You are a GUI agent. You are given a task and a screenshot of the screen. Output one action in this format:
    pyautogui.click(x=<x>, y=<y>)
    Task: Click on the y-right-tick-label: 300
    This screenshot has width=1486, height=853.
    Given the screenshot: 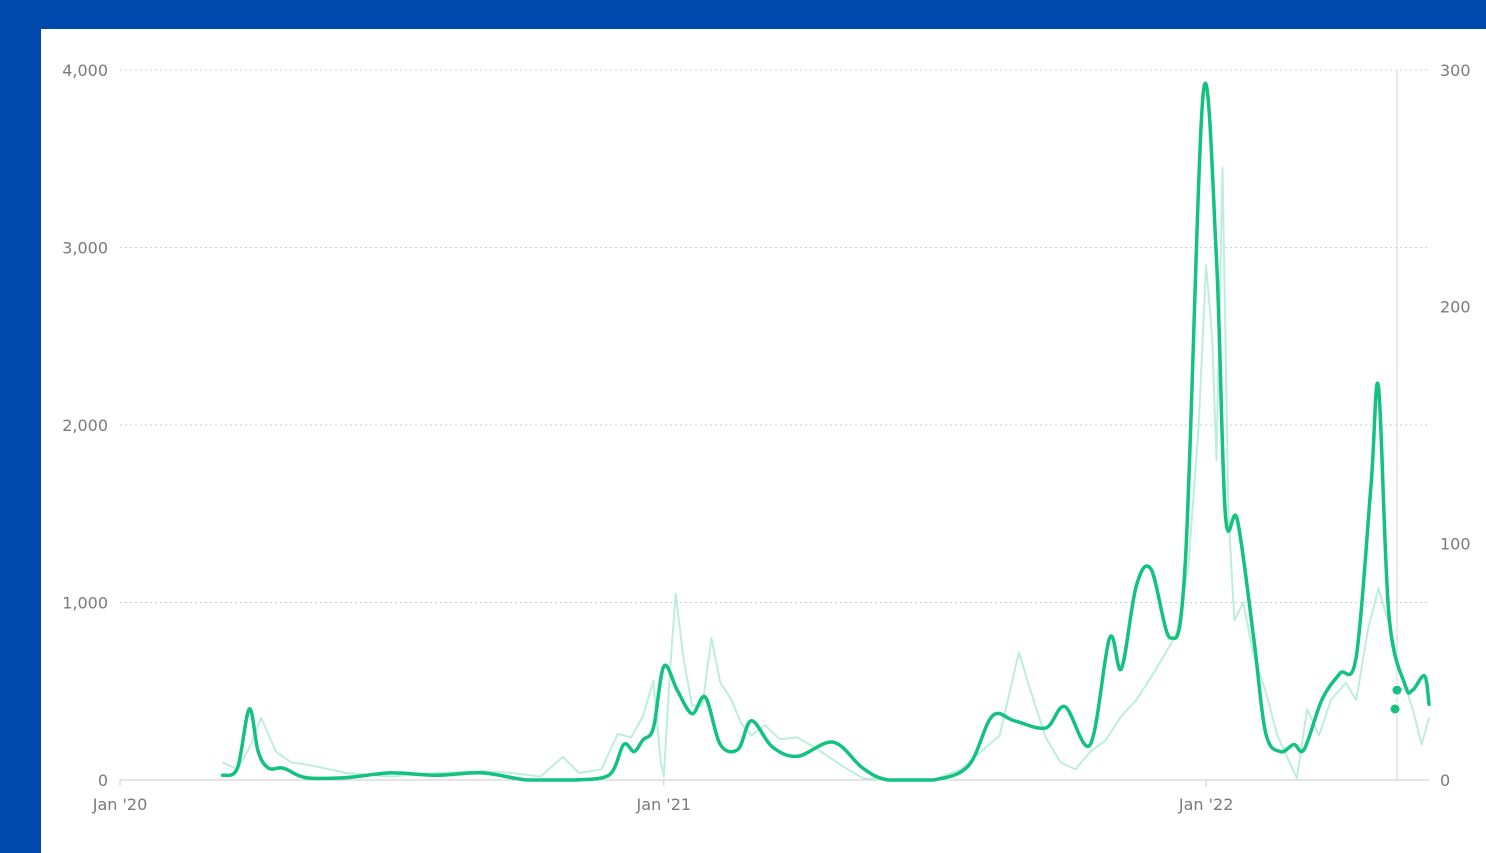 What is the action you would take?
    pyautogui.click(x=1455, y=70)
    